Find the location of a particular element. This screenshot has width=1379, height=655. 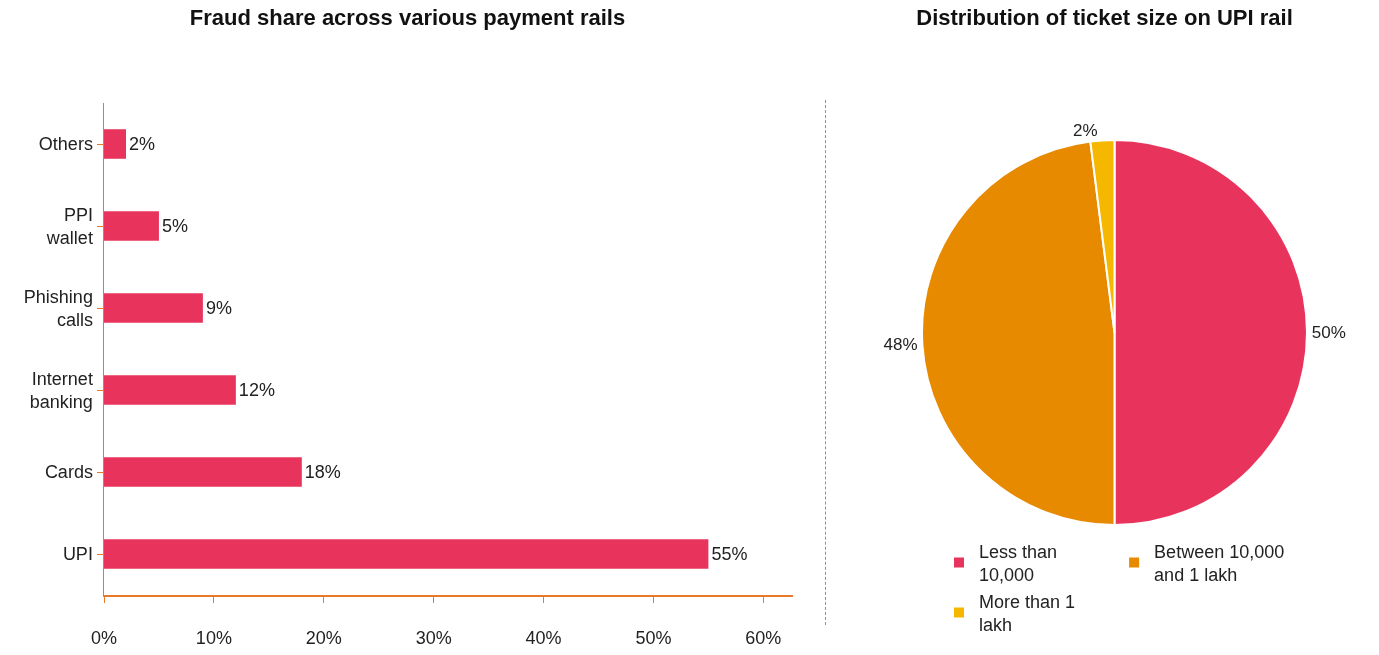

x-tick-label: 20% is located at coordinates (323, 638).